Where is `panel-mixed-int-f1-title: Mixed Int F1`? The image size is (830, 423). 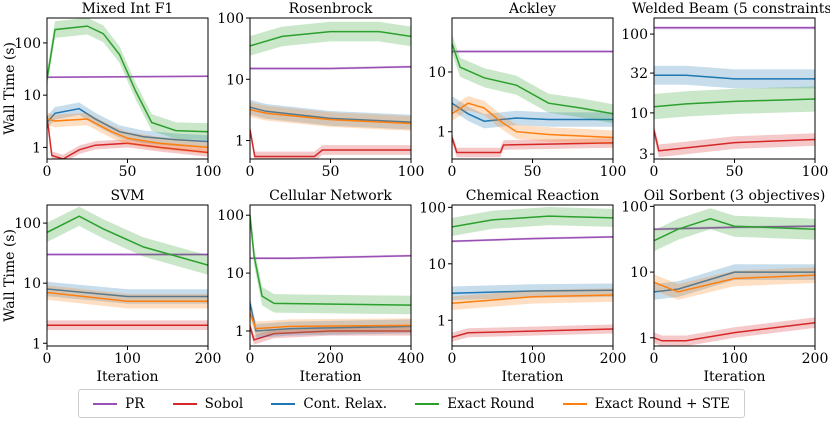
panel-mixed-int-f1-title: Mixed Int F1 is located at coordinates (128, 9).